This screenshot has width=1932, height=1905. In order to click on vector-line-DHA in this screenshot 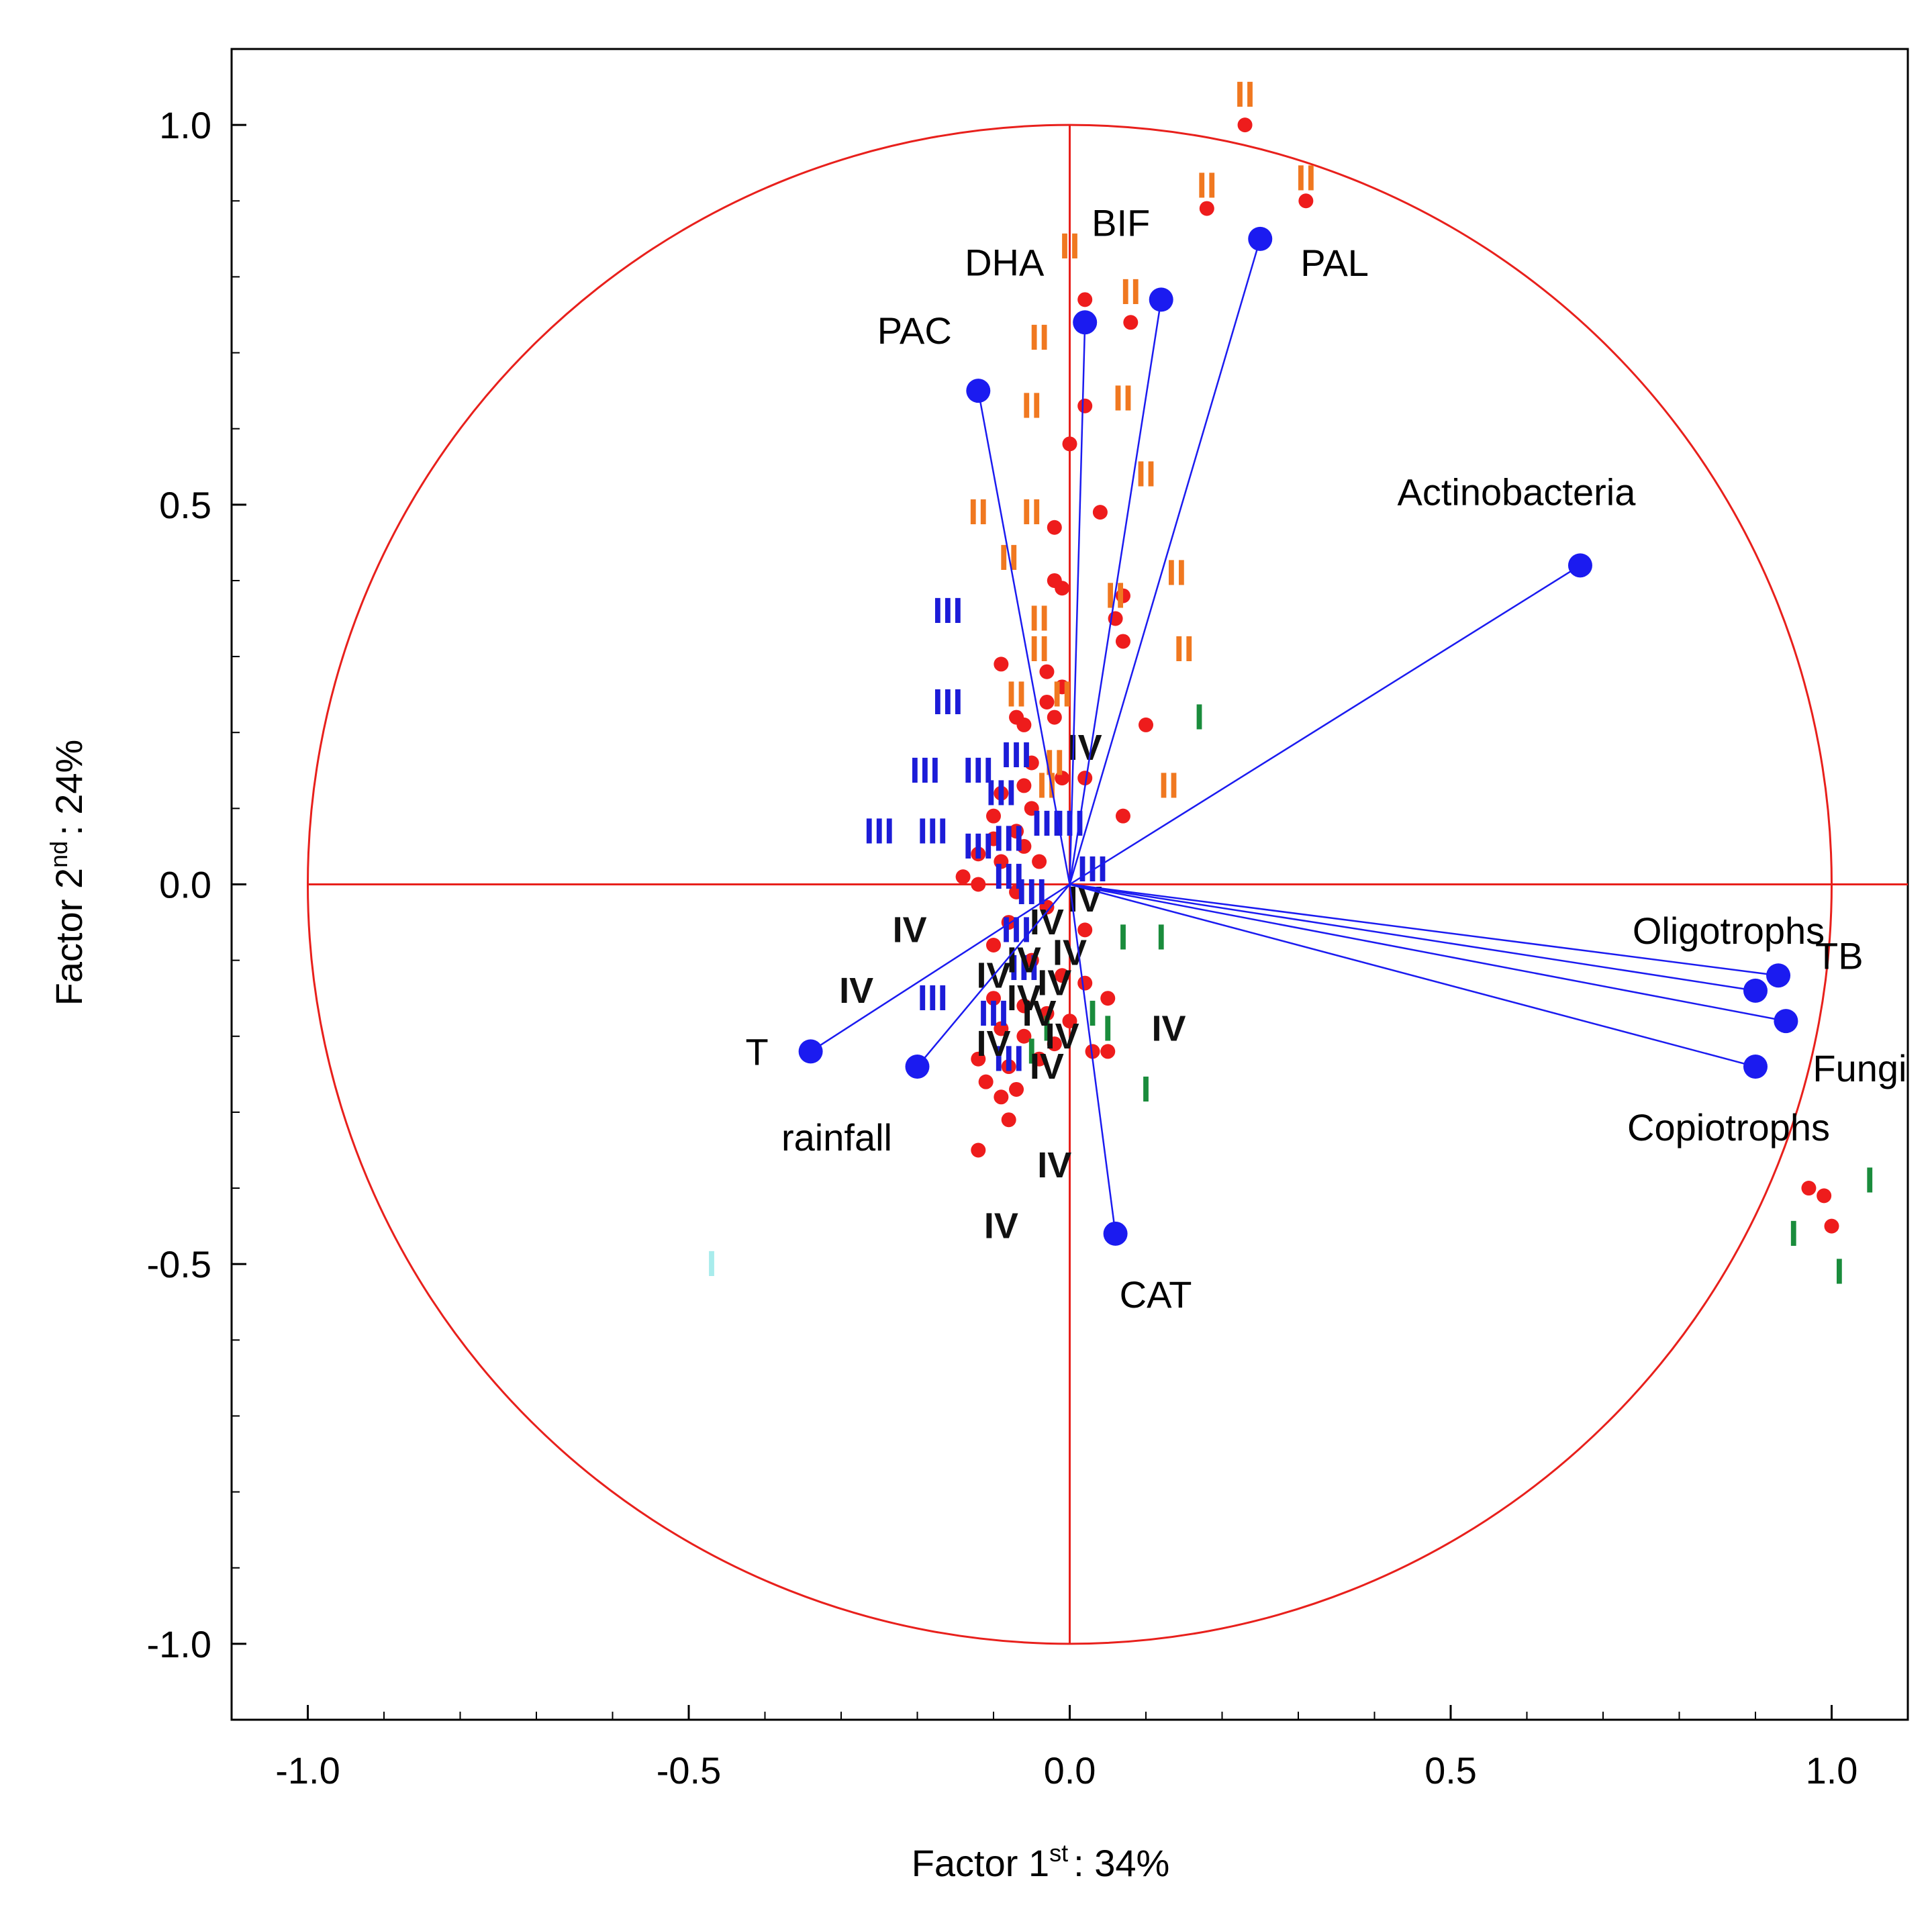, I will do `click(1077, 604)`.